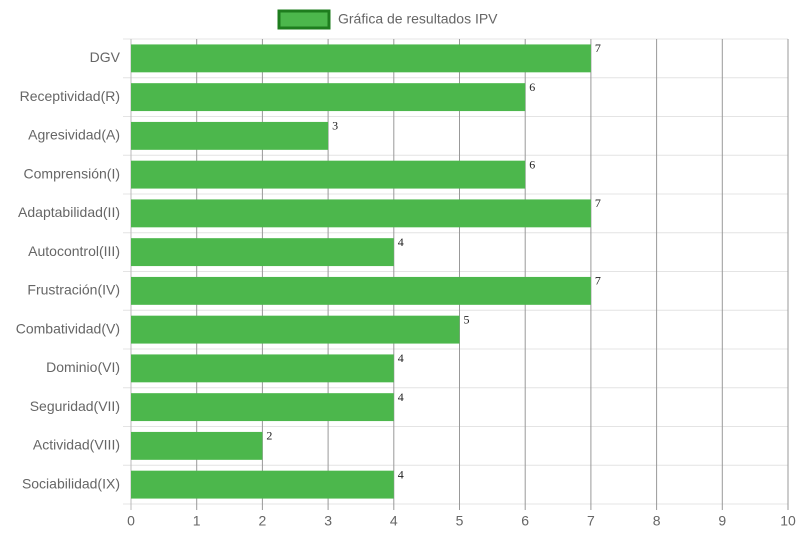 The image size is (800, 538). What do you see at coordinates (69, 212) in the screenshot?
I see `y-tick-label: Adaptabilidad(II)` at bounding box center [69, 212].